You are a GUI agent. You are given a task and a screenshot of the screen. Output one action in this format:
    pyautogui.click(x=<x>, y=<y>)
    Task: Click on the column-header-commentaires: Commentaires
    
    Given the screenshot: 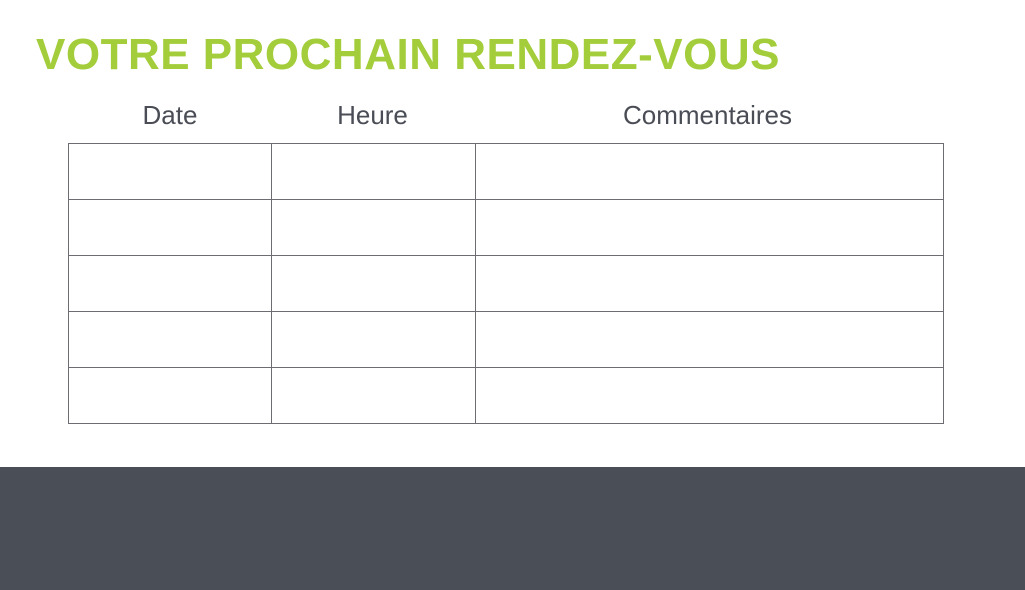 What is the action you would take?
    pyautogui.click(x=707, y=115)
    